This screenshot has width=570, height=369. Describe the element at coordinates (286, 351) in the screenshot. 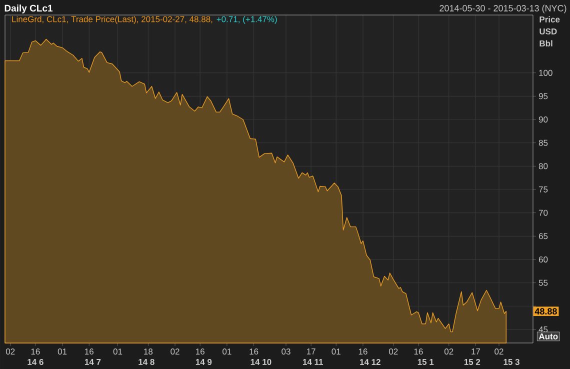

I see `x-tick-label: 03` at that location.